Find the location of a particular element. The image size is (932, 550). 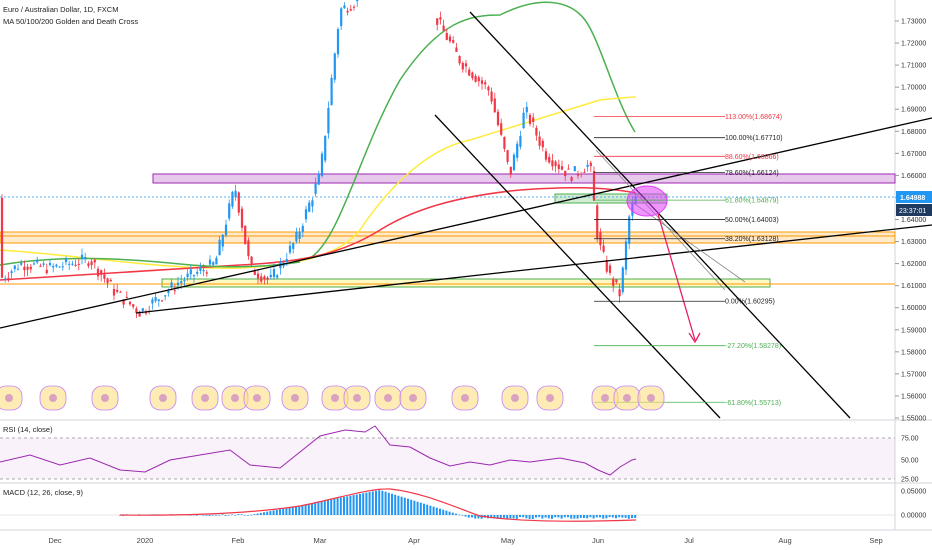

support-zone-green is located at coordinates (466, 283).